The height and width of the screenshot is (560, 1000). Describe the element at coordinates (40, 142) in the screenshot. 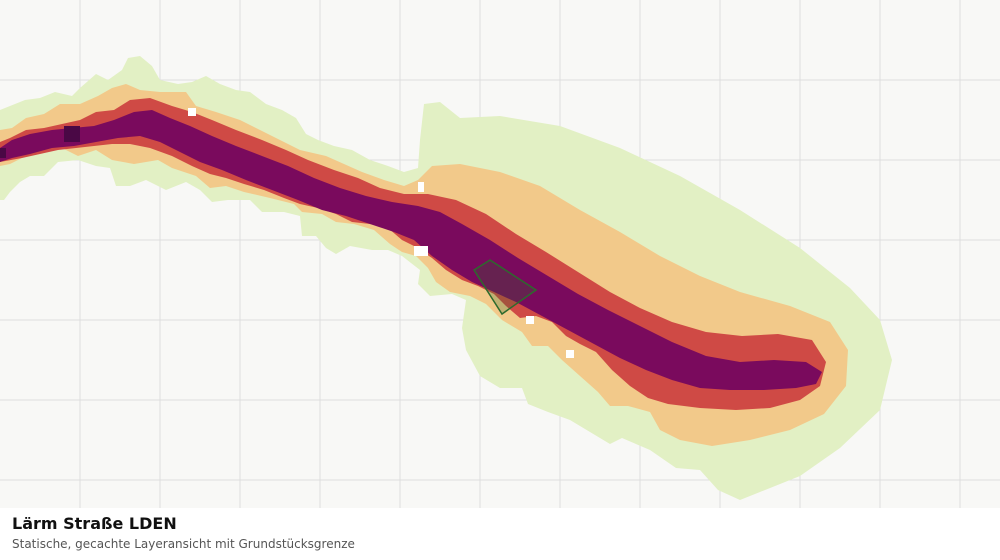

I see `noise-band-highest` at that location.